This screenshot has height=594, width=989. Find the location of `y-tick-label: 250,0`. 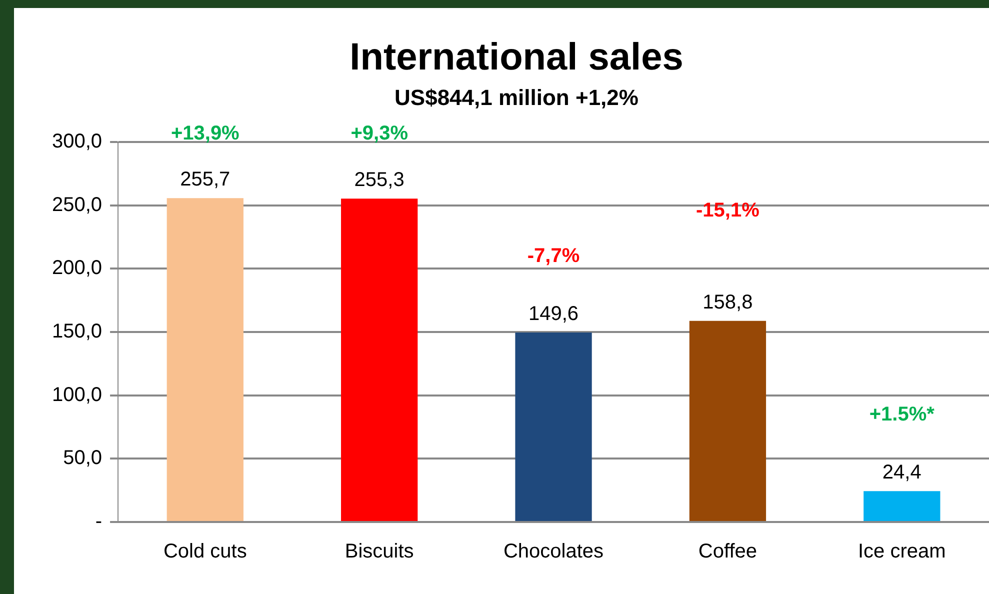

y-tick-label: 250,0 is located at coordinates (77, 205).